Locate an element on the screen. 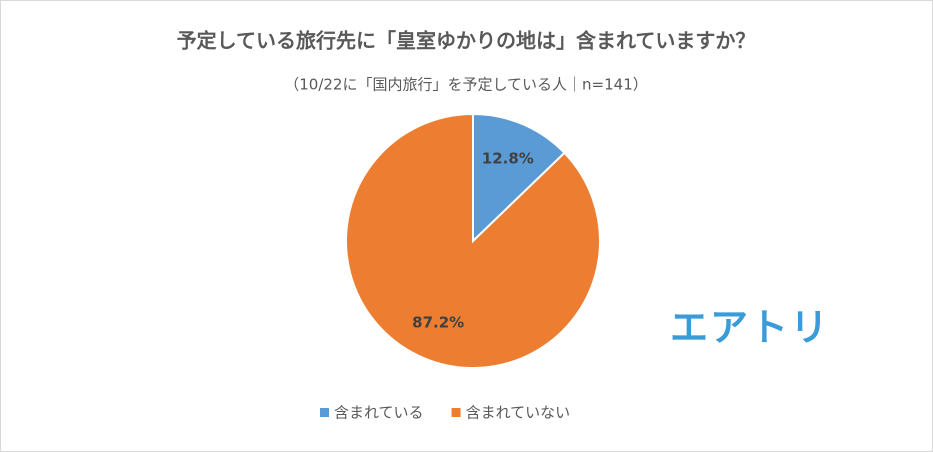 This screenshot has height=452, width=933. legend-label: 含まれていない is located at coordinates (518, 413).